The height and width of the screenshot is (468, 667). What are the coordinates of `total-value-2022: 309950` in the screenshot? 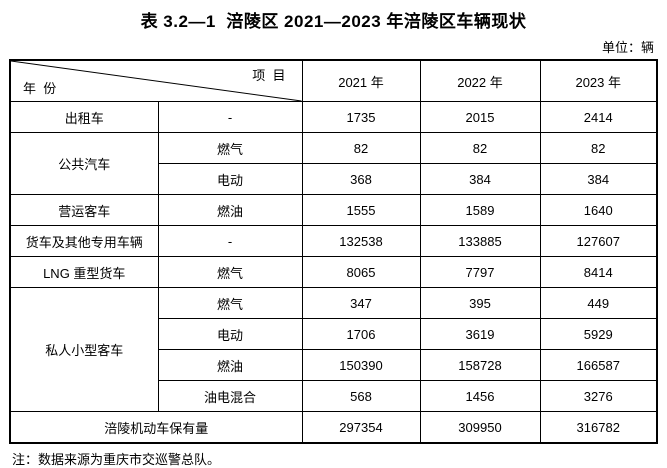 It's located at (480, 427).